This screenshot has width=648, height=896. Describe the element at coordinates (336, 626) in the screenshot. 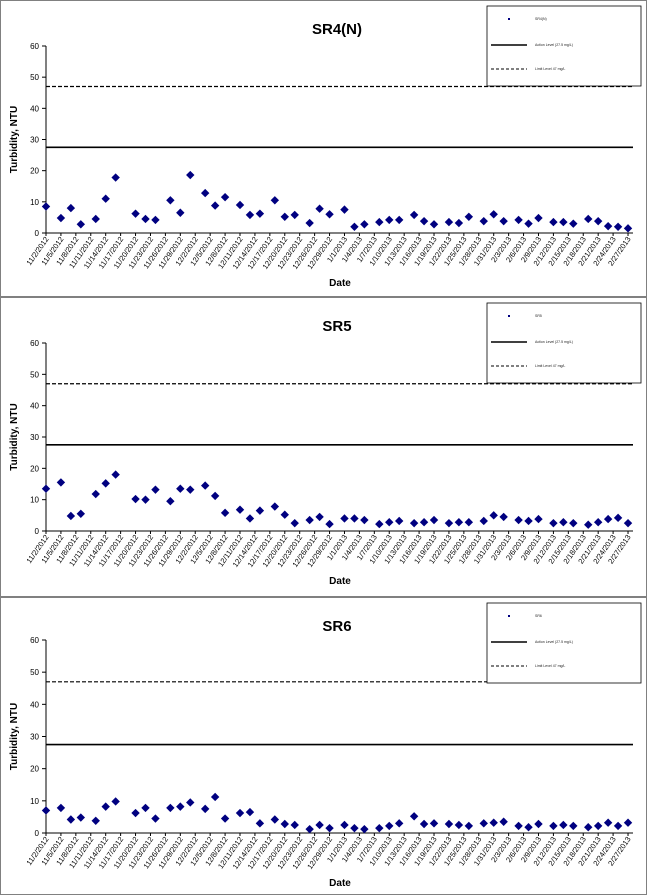

I see `chart-title: SR6` at that location.